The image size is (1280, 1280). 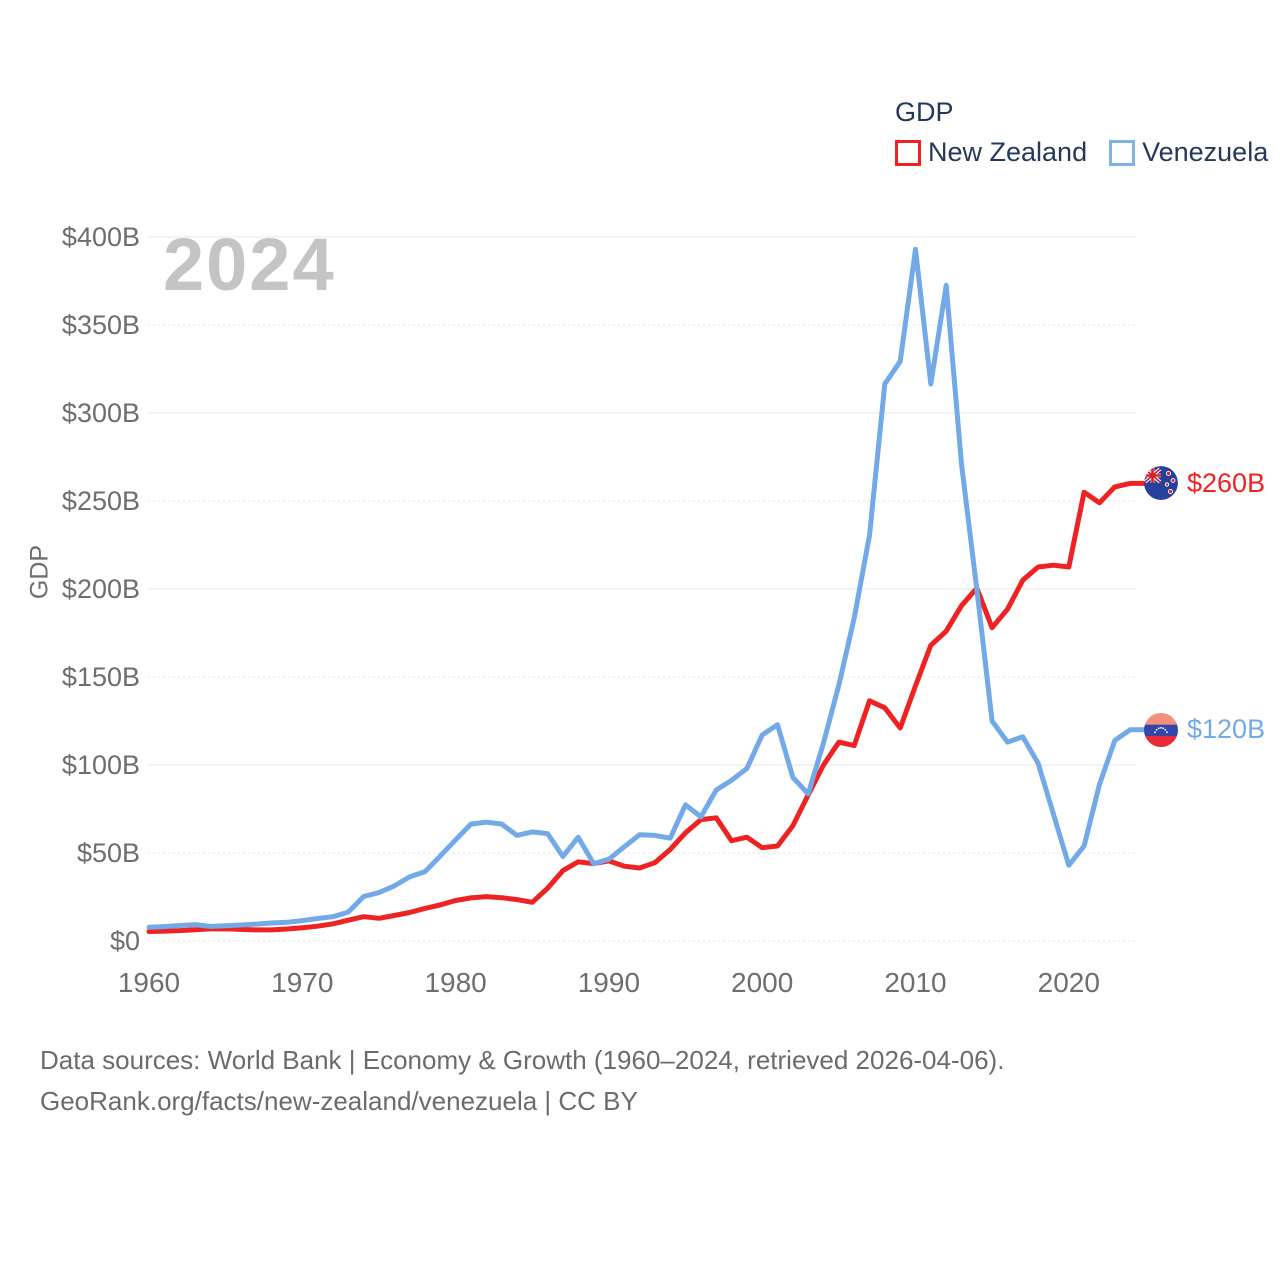 I want to click on y-tick-label: $250B, so click(x=100, y=501).